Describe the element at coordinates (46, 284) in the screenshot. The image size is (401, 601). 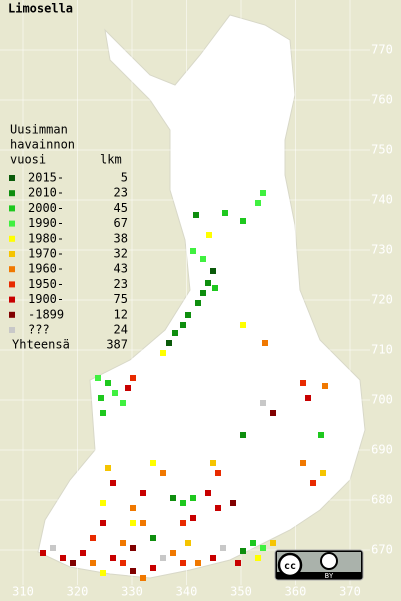
I see `legend-label: 1950-` at that location.